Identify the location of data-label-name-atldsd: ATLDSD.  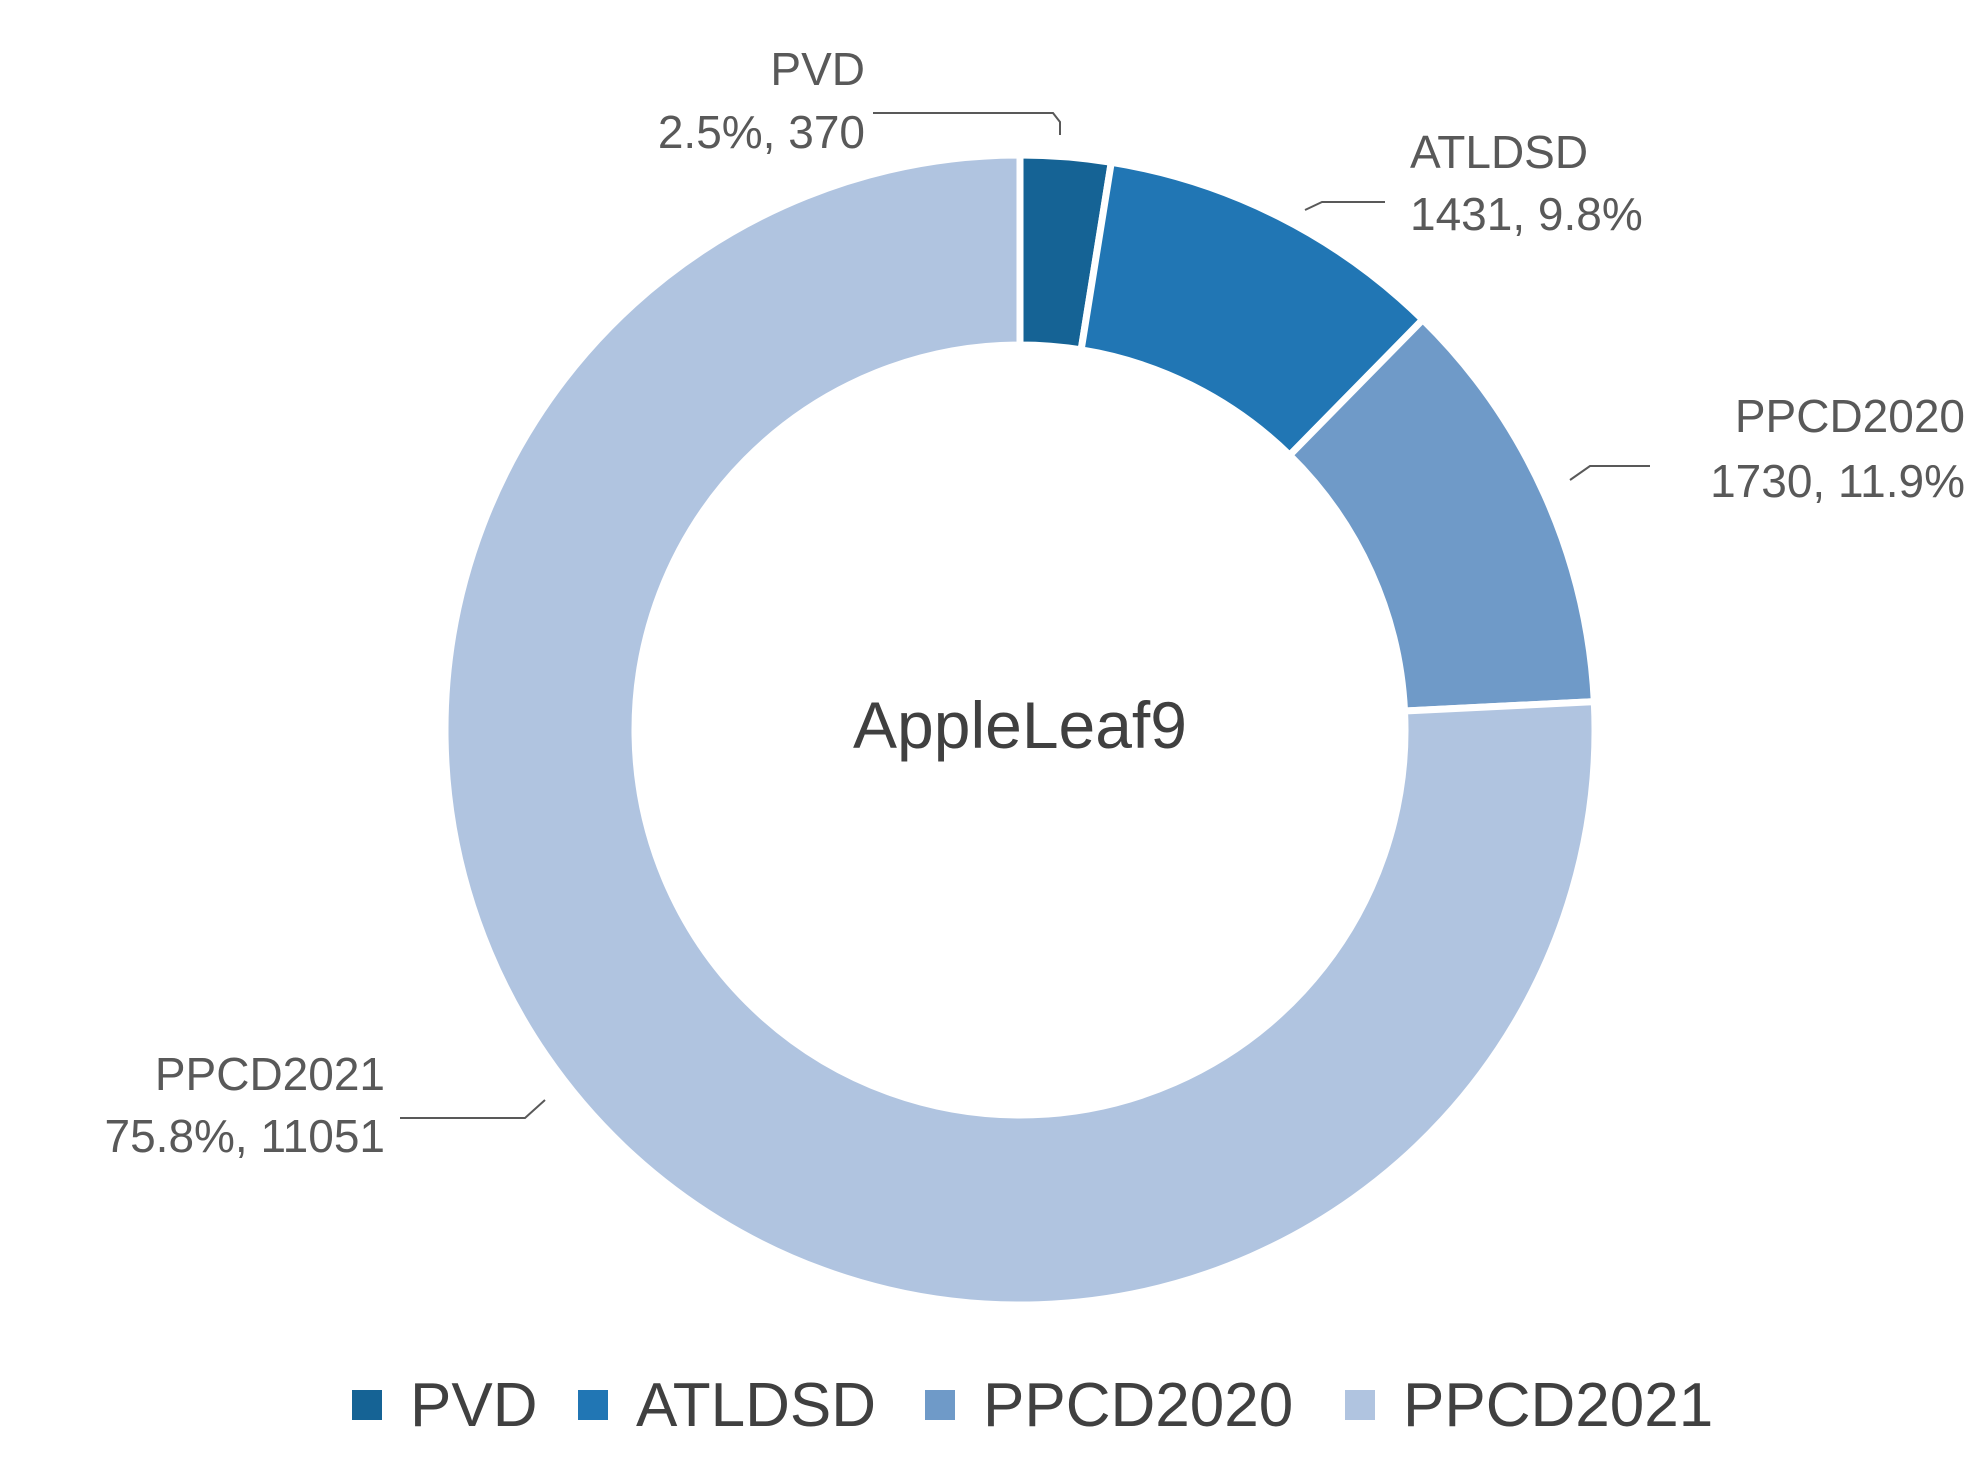
(1499, 152).